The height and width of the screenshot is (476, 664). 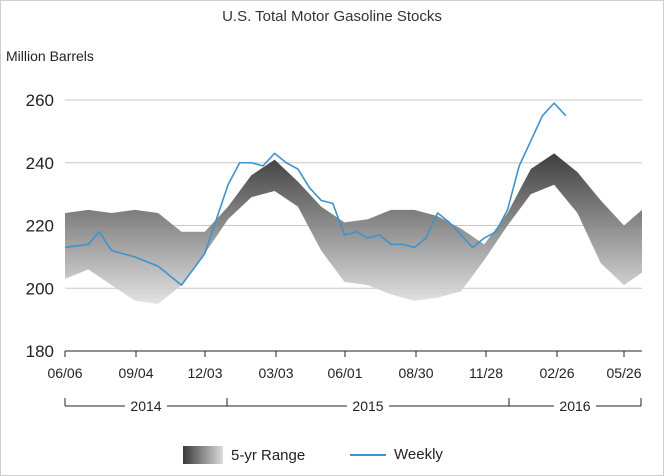 I want to click on x-tick-label: 08/30, so click(x=415, y=373).